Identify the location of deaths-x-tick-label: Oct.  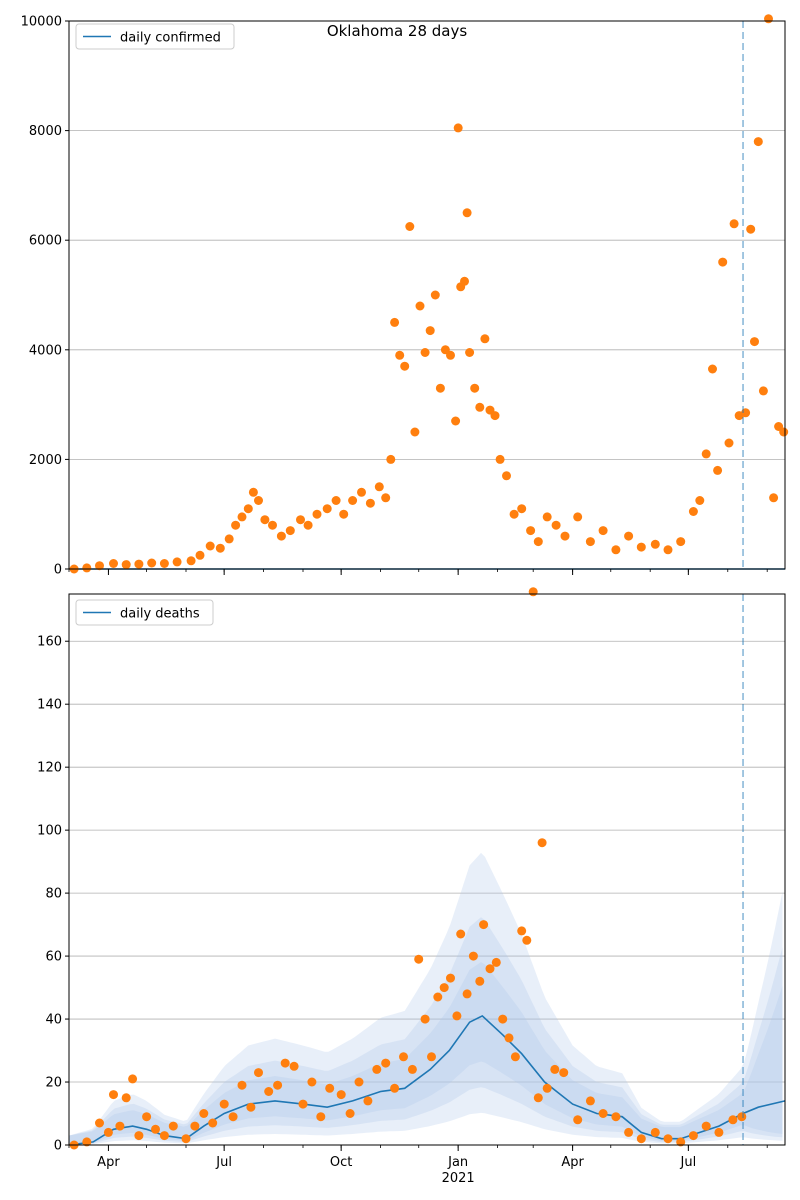
(341, 1162).